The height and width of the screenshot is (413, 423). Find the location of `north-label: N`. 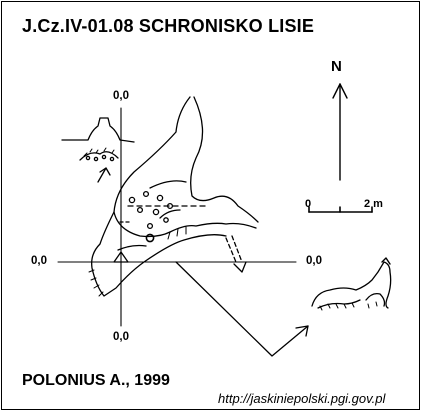

north-label: N is located at coordinates (336, 66).